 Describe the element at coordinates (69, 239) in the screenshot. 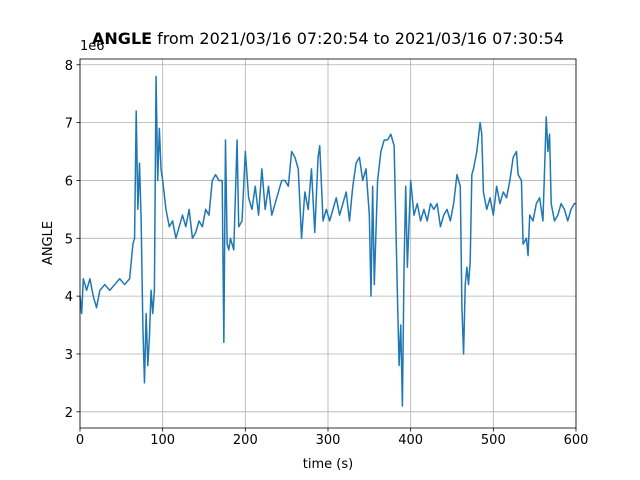

I see `y-tick-label: 5` at that location.